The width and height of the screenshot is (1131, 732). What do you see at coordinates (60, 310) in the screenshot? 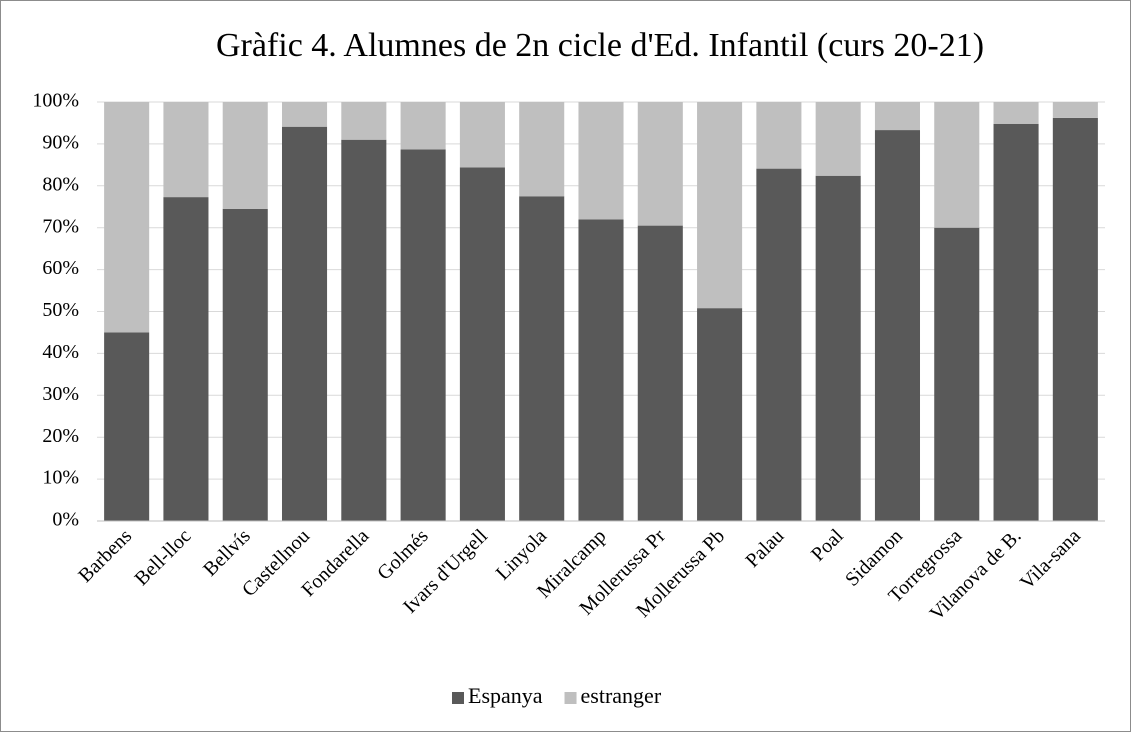
I see `y-tick-label: 50%` at bounding box center [60, 310].